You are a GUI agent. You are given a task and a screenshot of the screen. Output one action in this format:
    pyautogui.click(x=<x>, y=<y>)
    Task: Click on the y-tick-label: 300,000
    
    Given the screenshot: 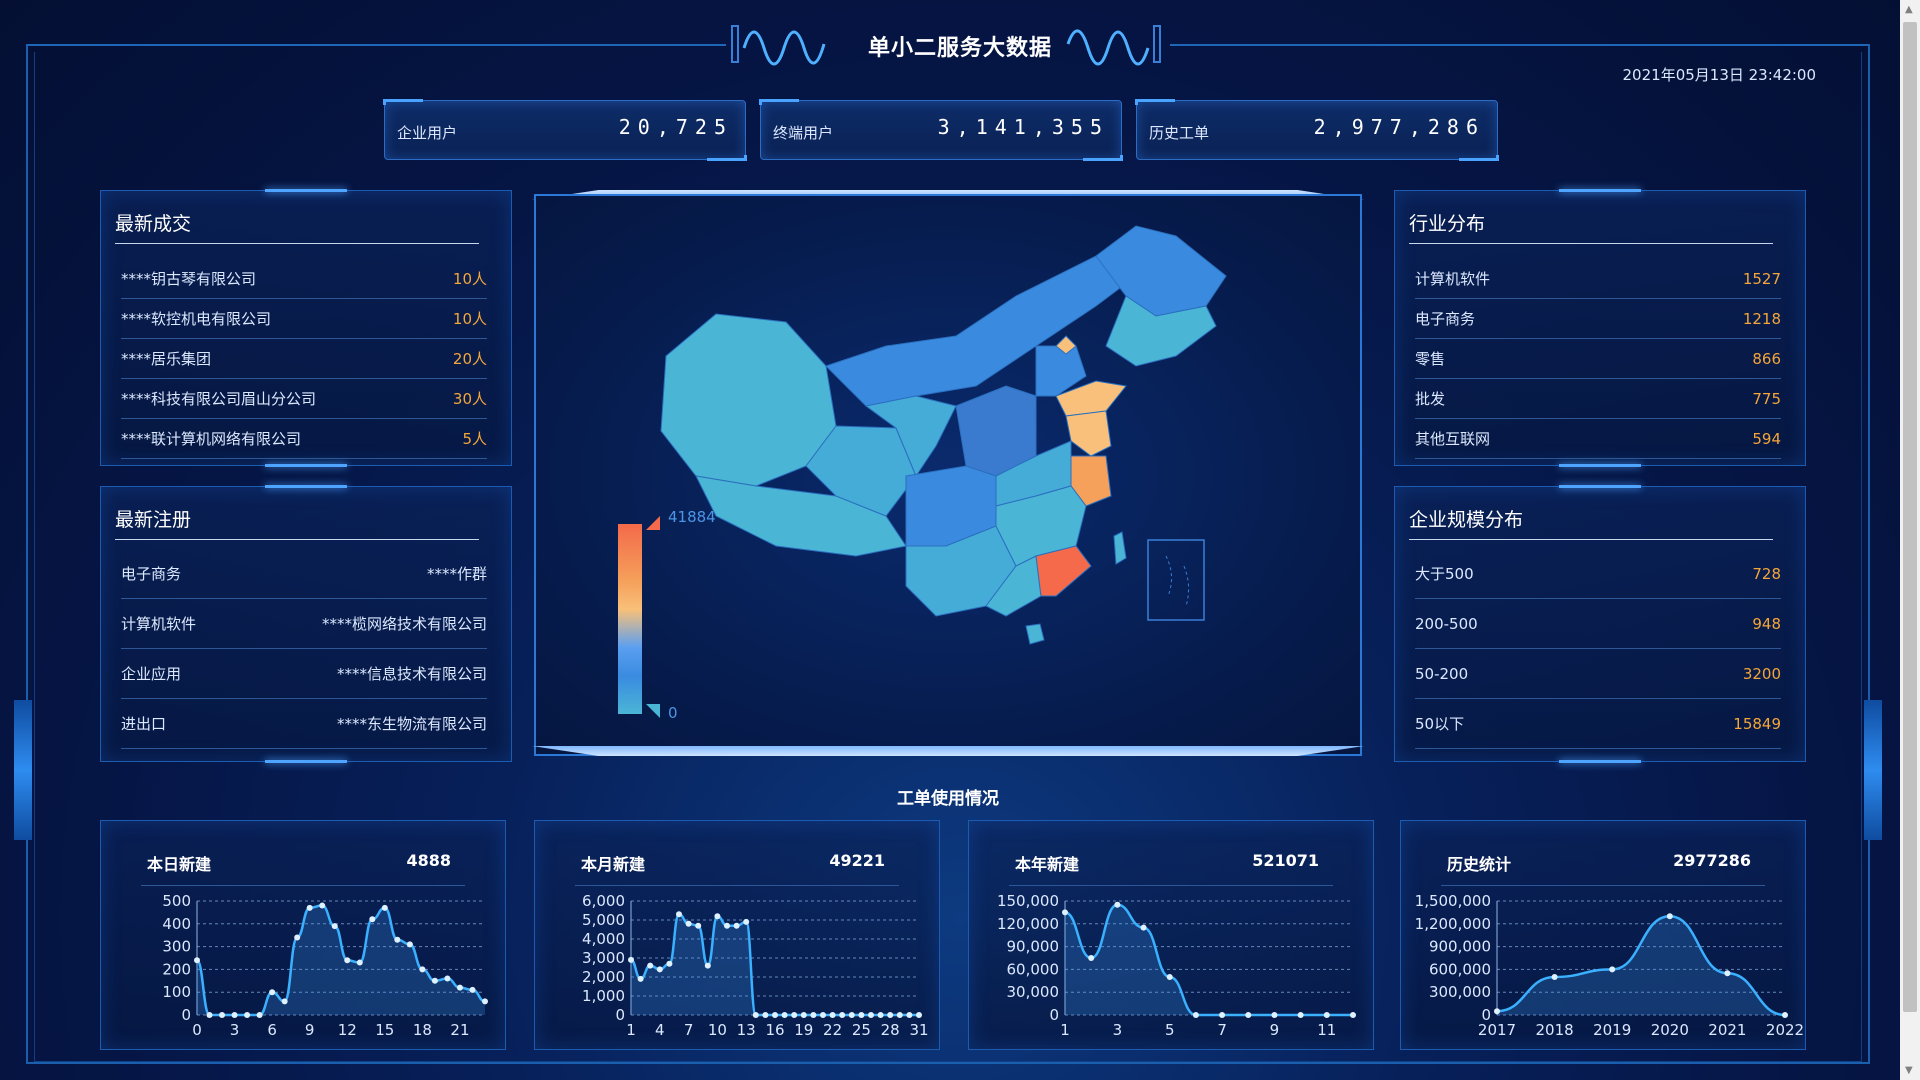 What is the action you would take?
    pyautogui.click(x=1460, y=992)
    